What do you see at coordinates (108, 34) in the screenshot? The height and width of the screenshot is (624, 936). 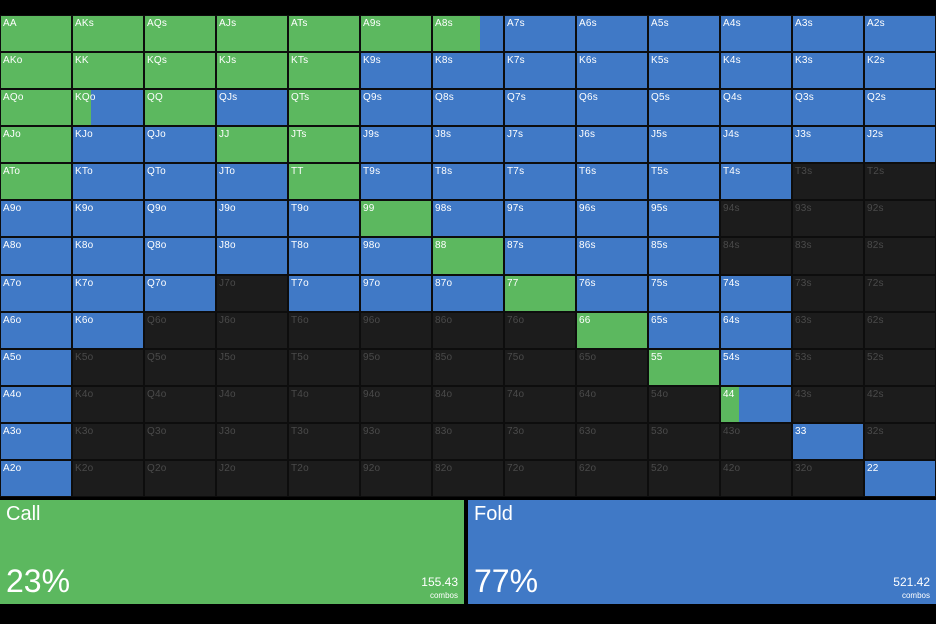 I see `hand-cell: AKs` at bounding box center [108, 34].